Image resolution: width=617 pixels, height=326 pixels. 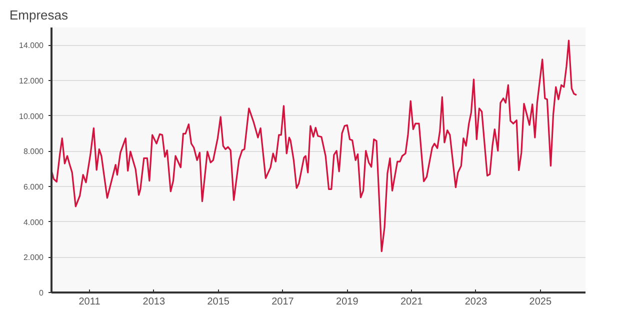 What do you see at coordinates (33, 187) in the screenshot?
I see `y-tick-label: 6.000` at bounding box center [33, 187].